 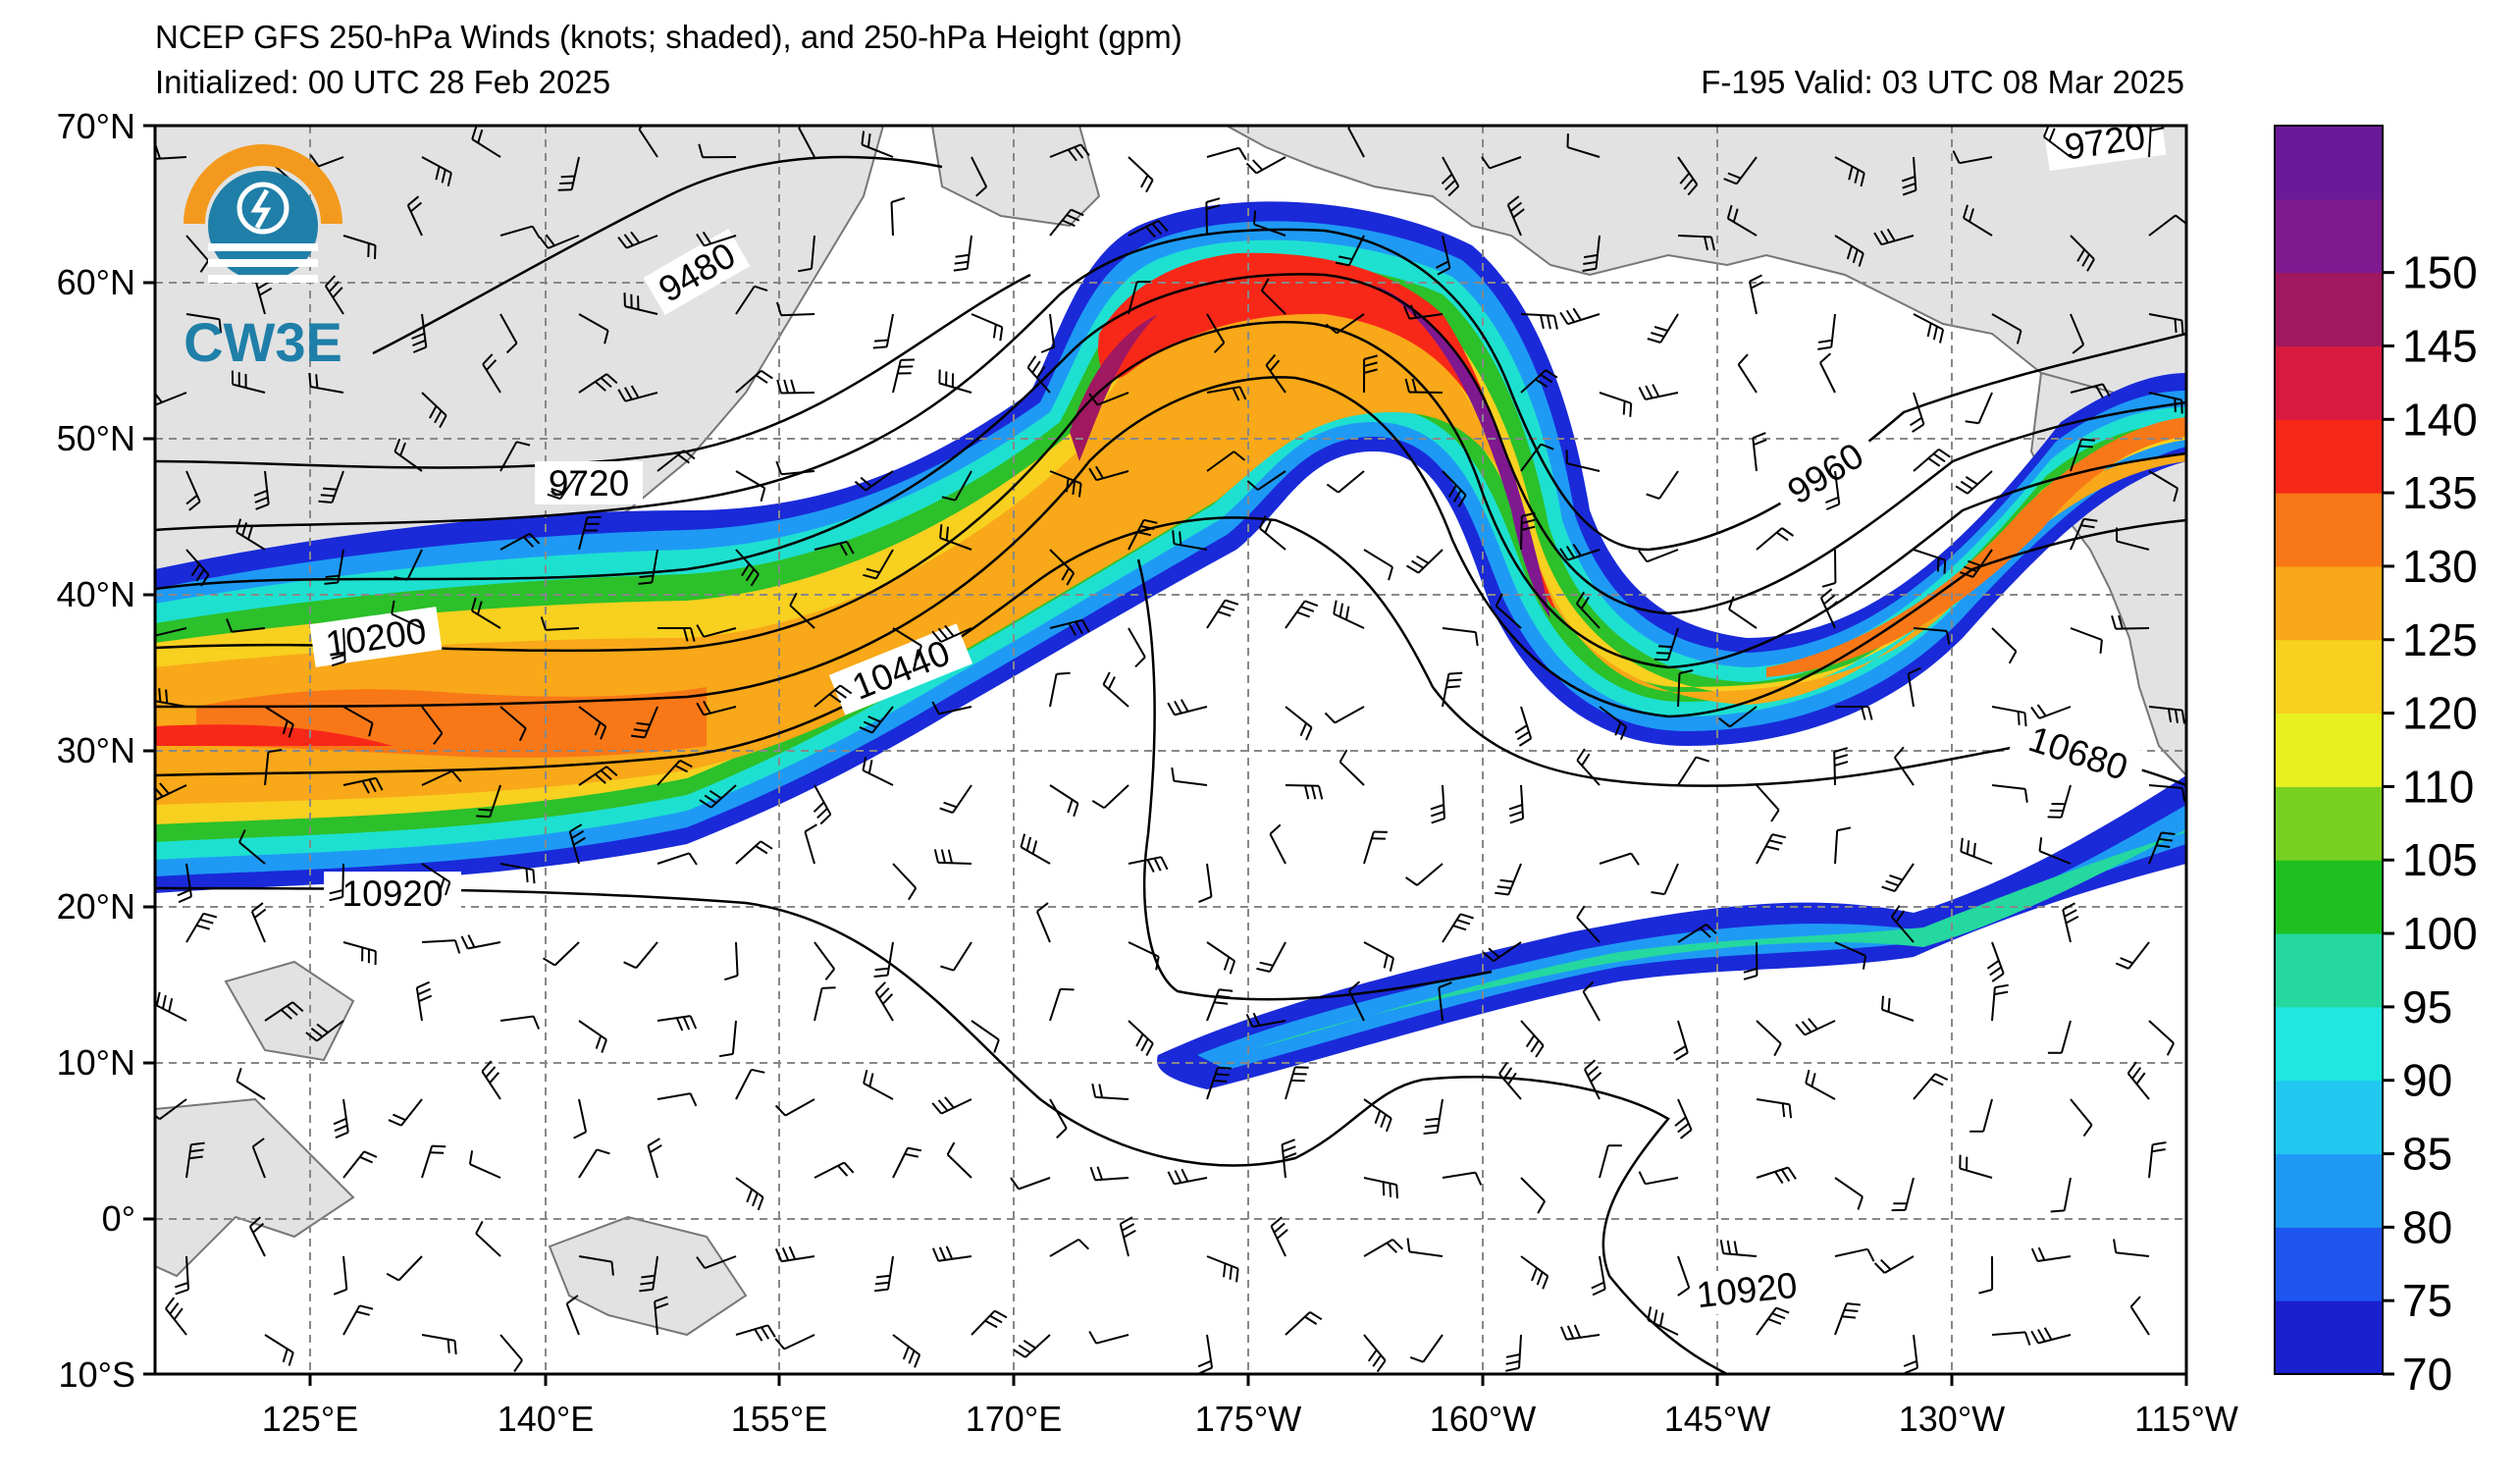 I want to click on colorbar-tick-label: 130, so click(x=2440, y=567).